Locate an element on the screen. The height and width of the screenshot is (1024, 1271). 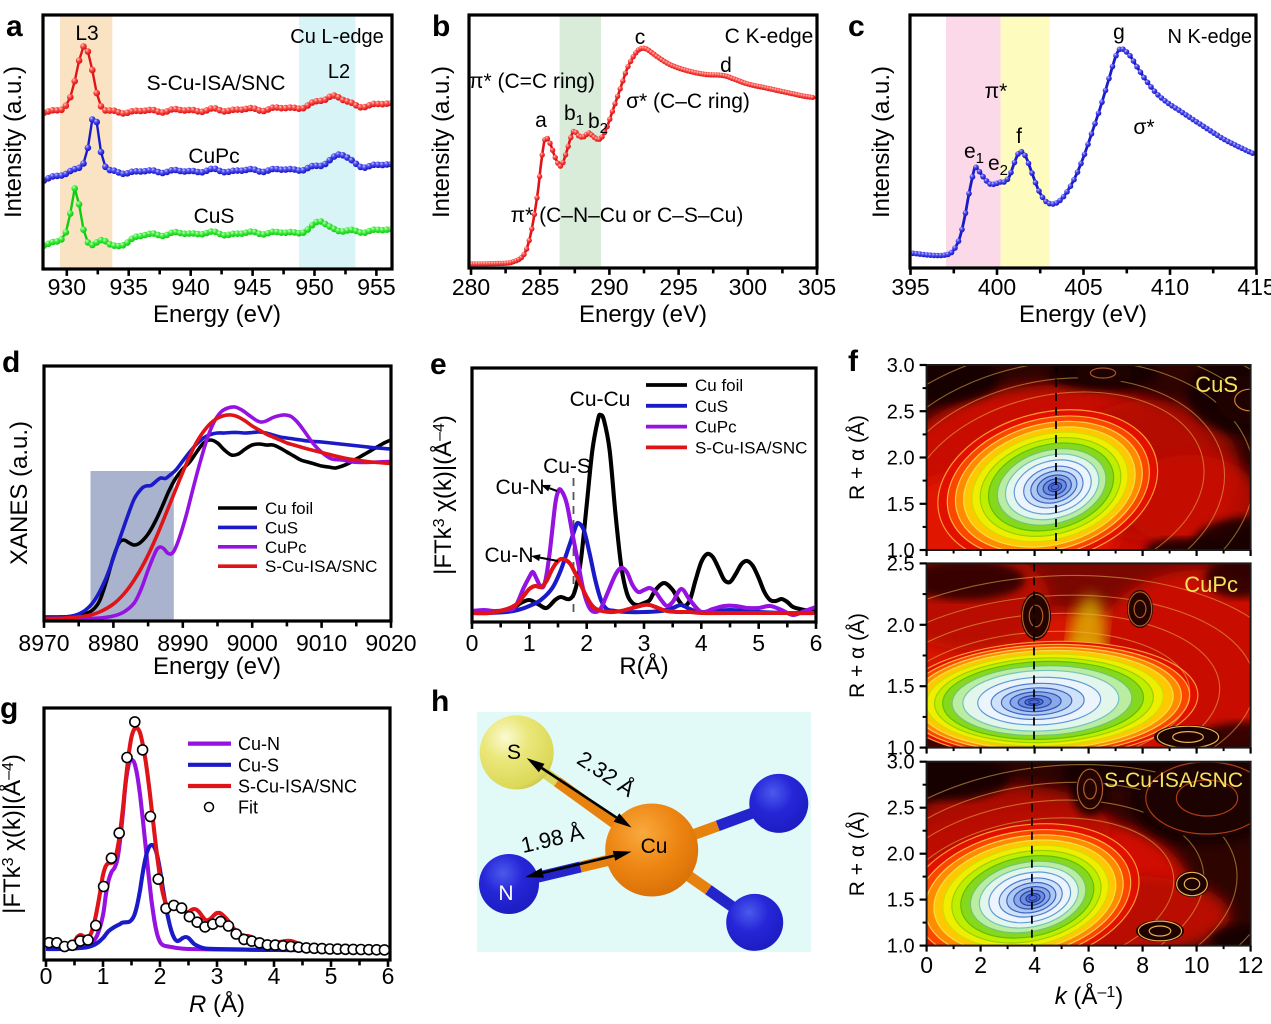
svg-text: π* (C=C ring) is located at coordinates (532, 81).